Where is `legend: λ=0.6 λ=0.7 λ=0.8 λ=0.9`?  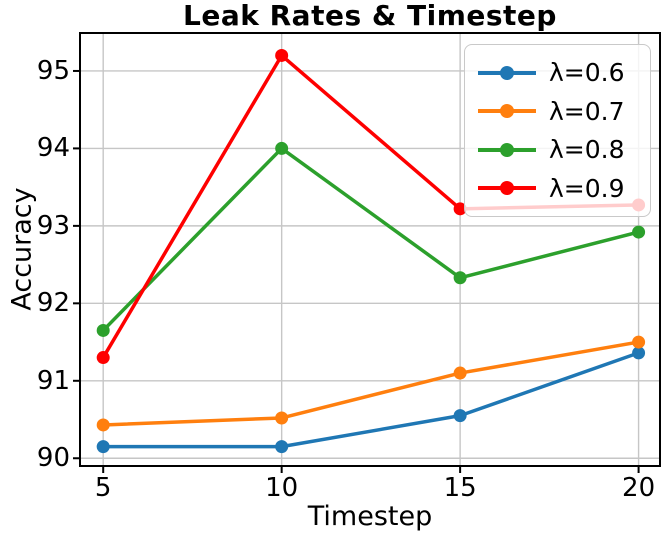
legend: λ=0.6 λ=0.7 λ=0.8 λ=0.9 is located at coordinates (557, 130).